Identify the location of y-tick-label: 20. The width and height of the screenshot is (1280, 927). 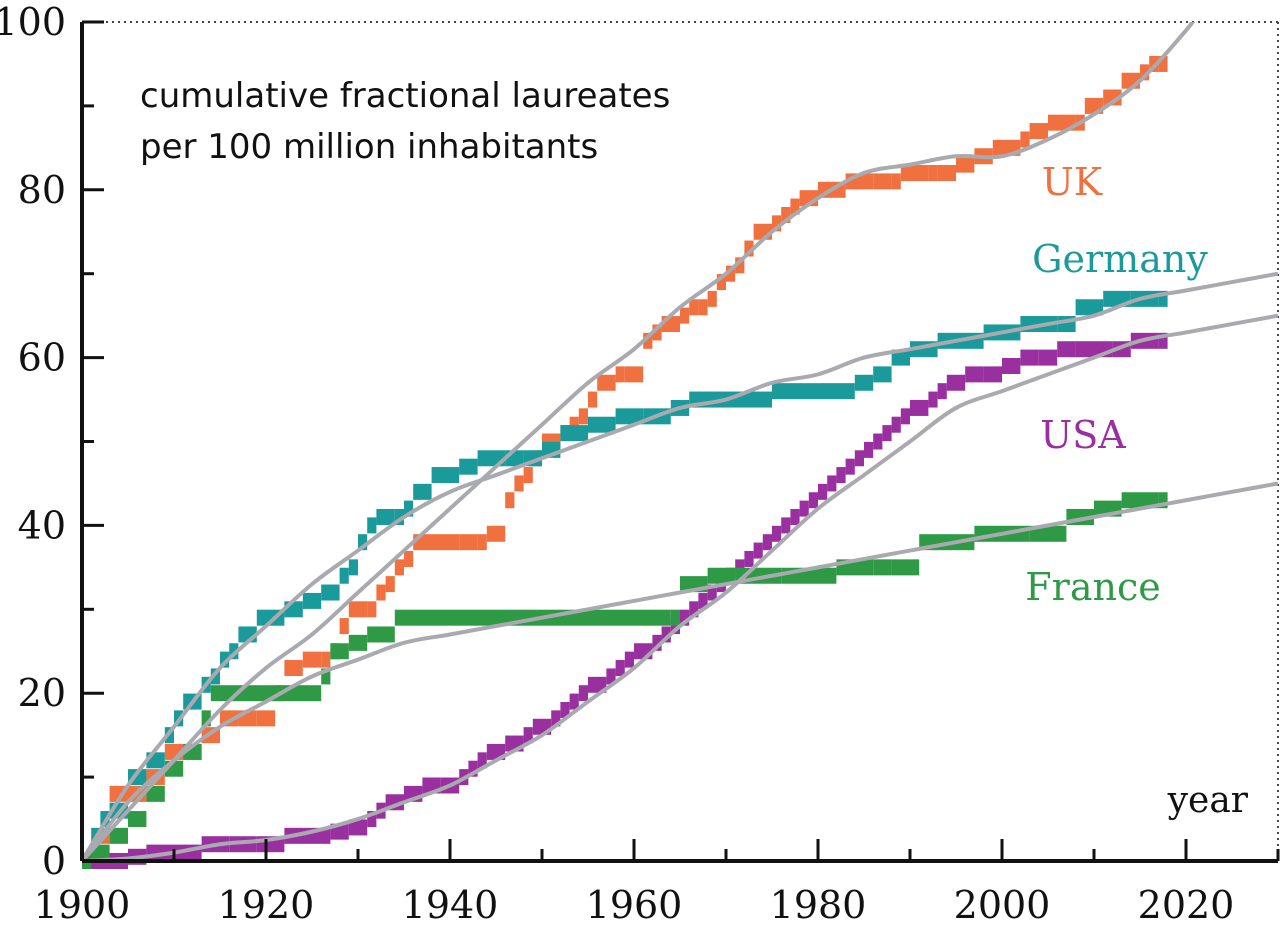
(42, 693).